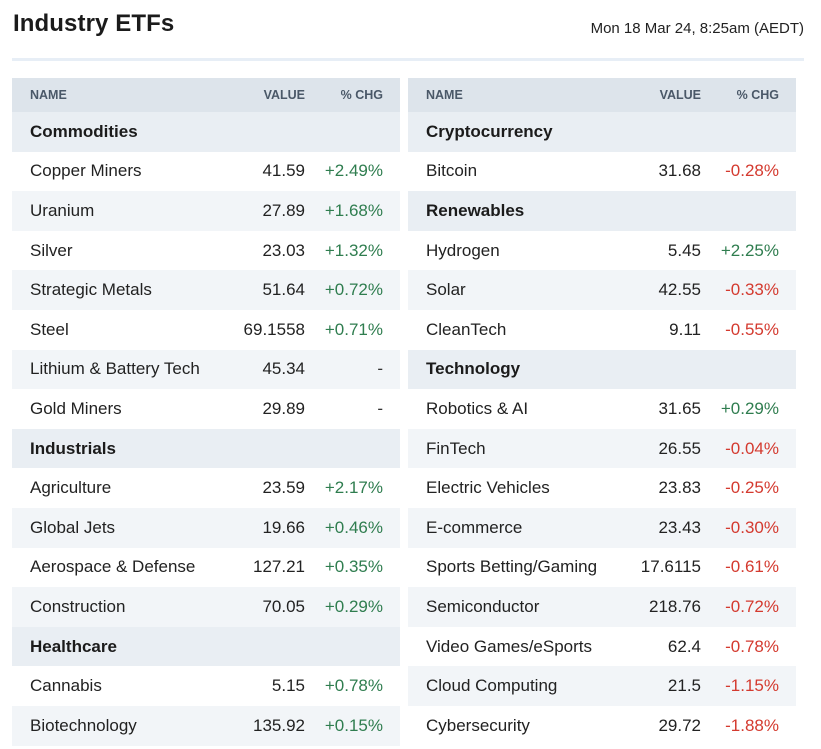  What do you see at coordinates (684, 646) in the screenshot?
I see `etf-value: 62.4` at bounding box center [684, 646].